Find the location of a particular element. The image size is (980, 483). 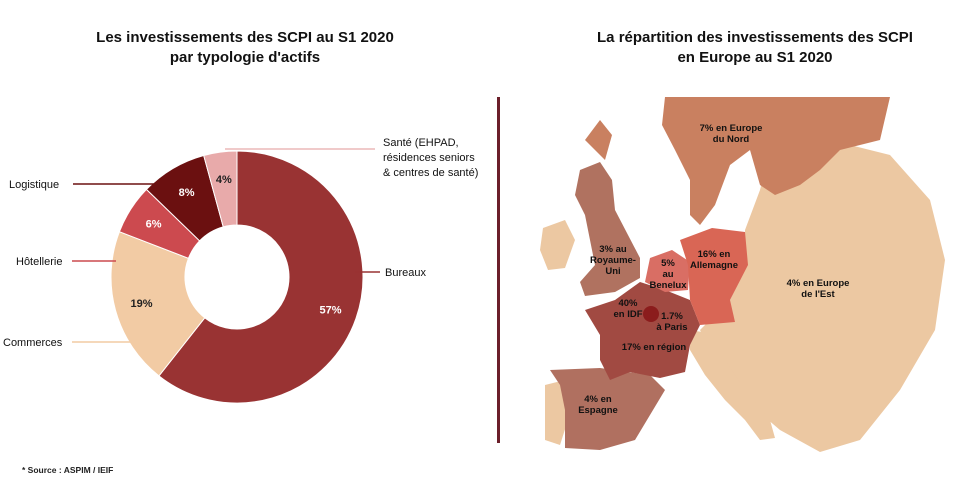

callout-label-bureaux: Bureaux is located at coordinates (405, 273).